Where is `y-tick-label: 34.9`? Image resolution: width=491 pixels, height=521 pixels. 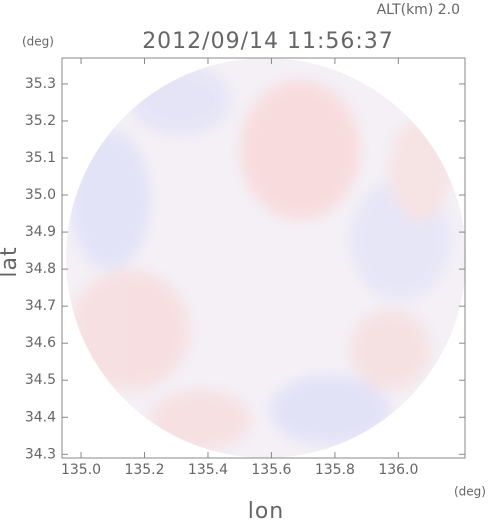 y-tick-label: 34.9 is located at coordinates (40, 232).